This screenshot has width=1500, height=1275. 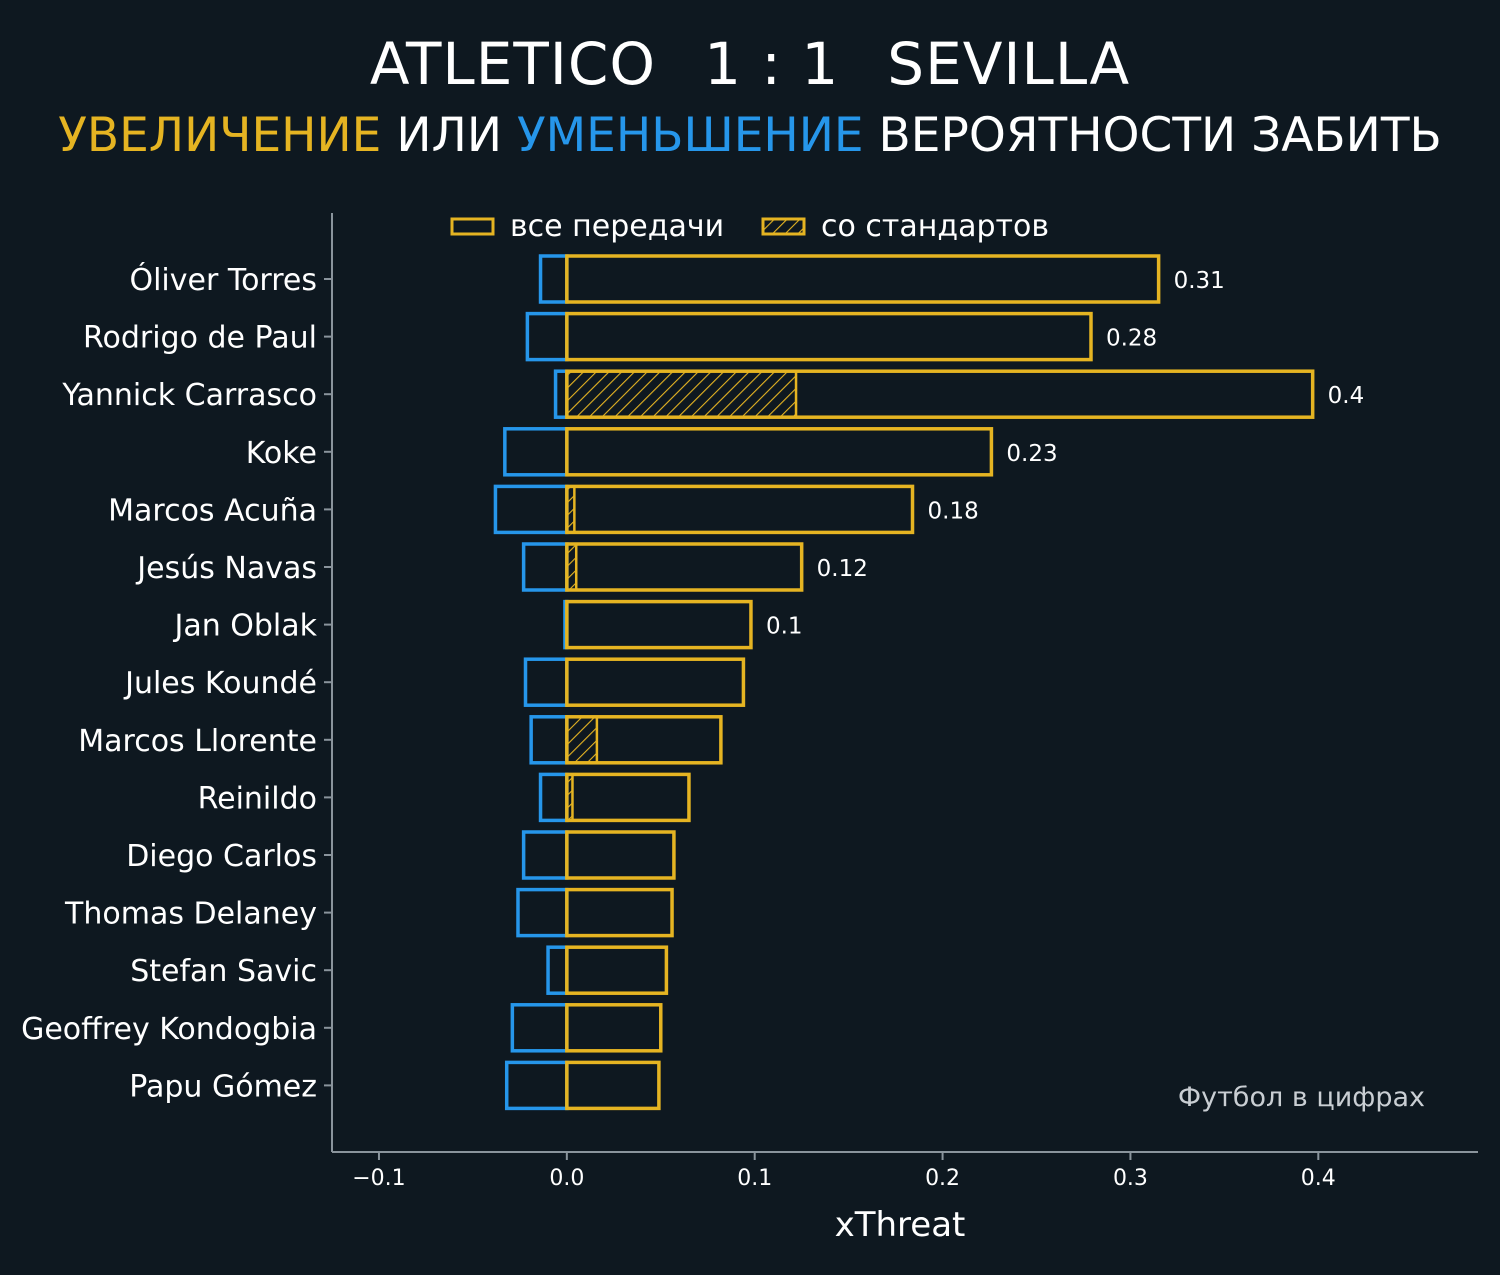 I want to click on player-label: Jan Oblak, so click(x=244, y=626).